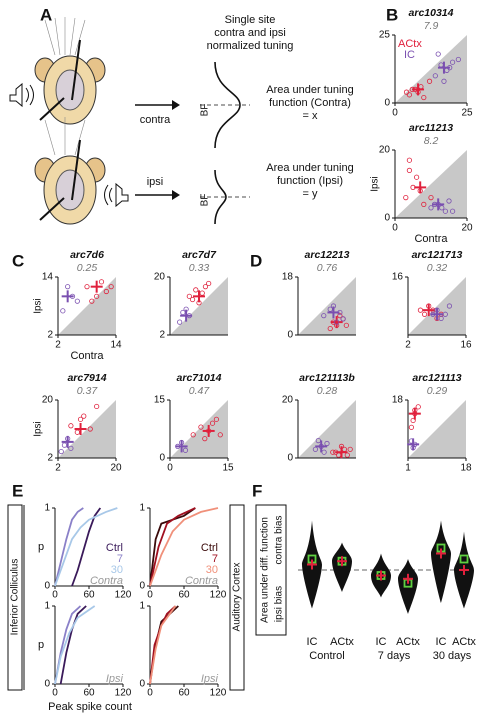 Image resolution: width=478 pixels, height=715 pixels. I want to click on description: = x, so click(310, 116).